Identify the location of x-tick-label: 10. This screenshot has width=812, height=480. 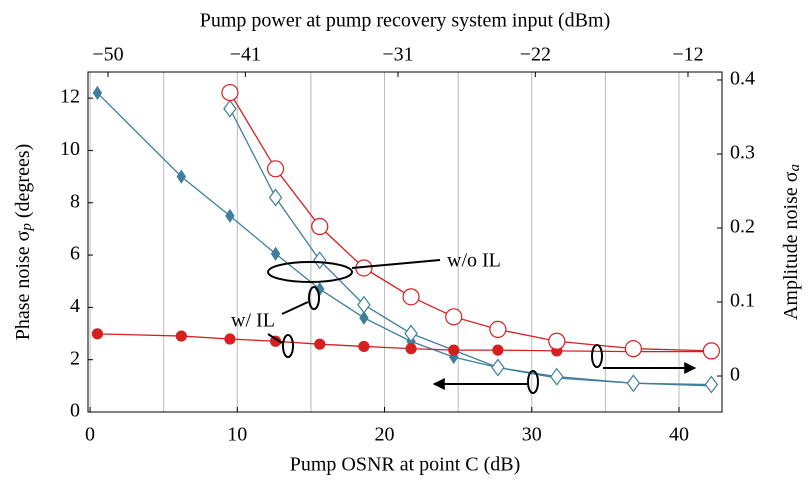
(237, 435).